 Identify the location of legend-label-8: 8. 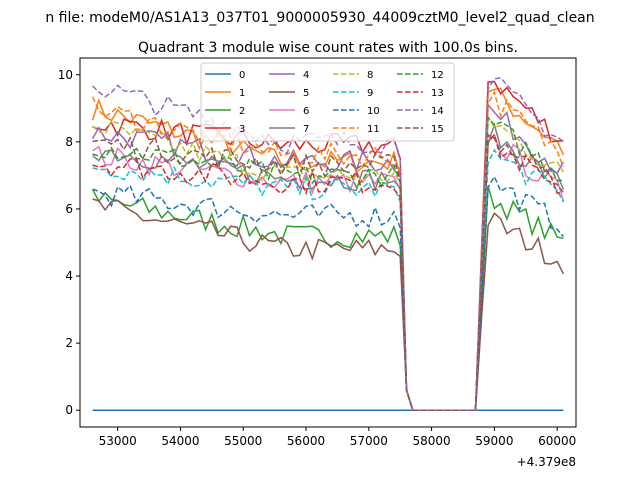
(370, 75).